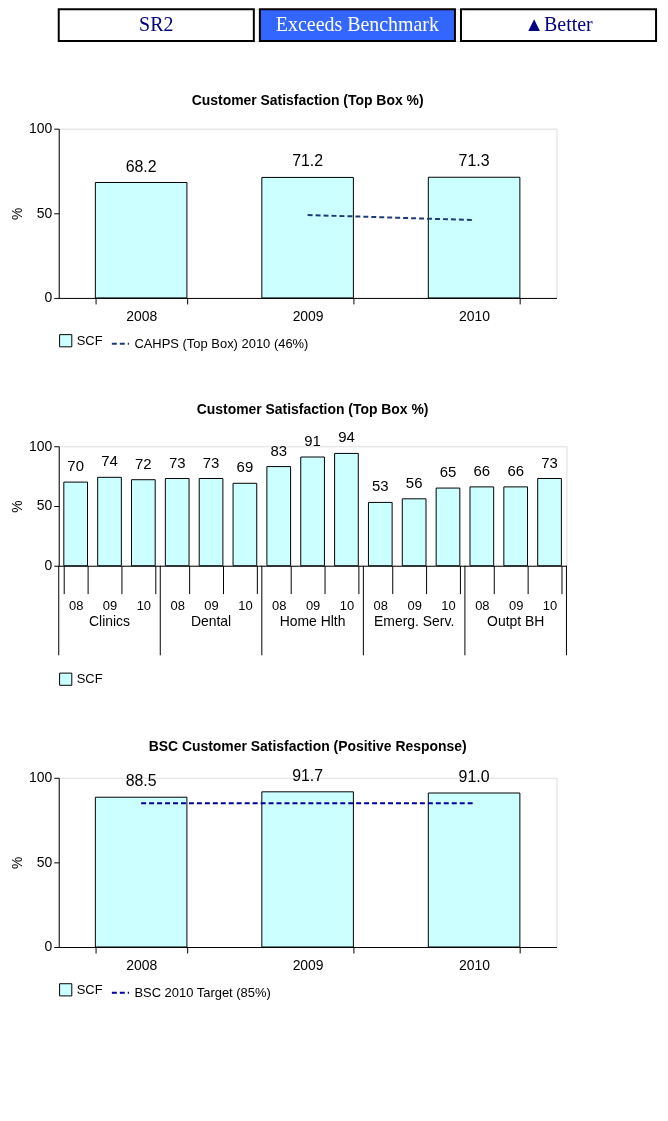 This screenshot has height=1121, width=668. What do you see at coordinates (357, 24) in the screenshot?
I see `text: Exceeds Benchmark` at bounding box center [357, 24].